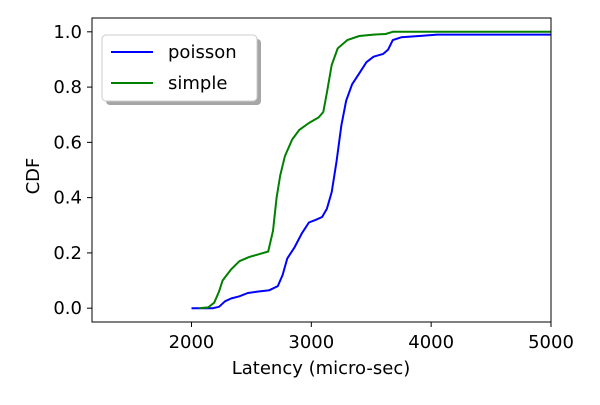 The width and height of the screenshot is (600, 405). Describe the element at coordinates (431, 342) in the screenshot. I see `x-tick-label: 4000` at that location.